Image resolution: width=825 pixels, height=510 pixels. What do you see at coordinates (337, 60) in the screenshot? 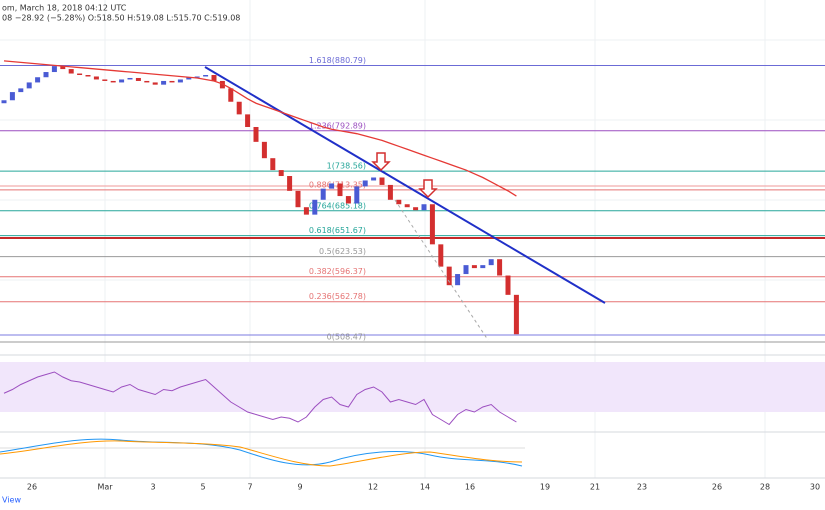
I see `fib-label: 1.618(880.79)` at bounding box center [337, 60].